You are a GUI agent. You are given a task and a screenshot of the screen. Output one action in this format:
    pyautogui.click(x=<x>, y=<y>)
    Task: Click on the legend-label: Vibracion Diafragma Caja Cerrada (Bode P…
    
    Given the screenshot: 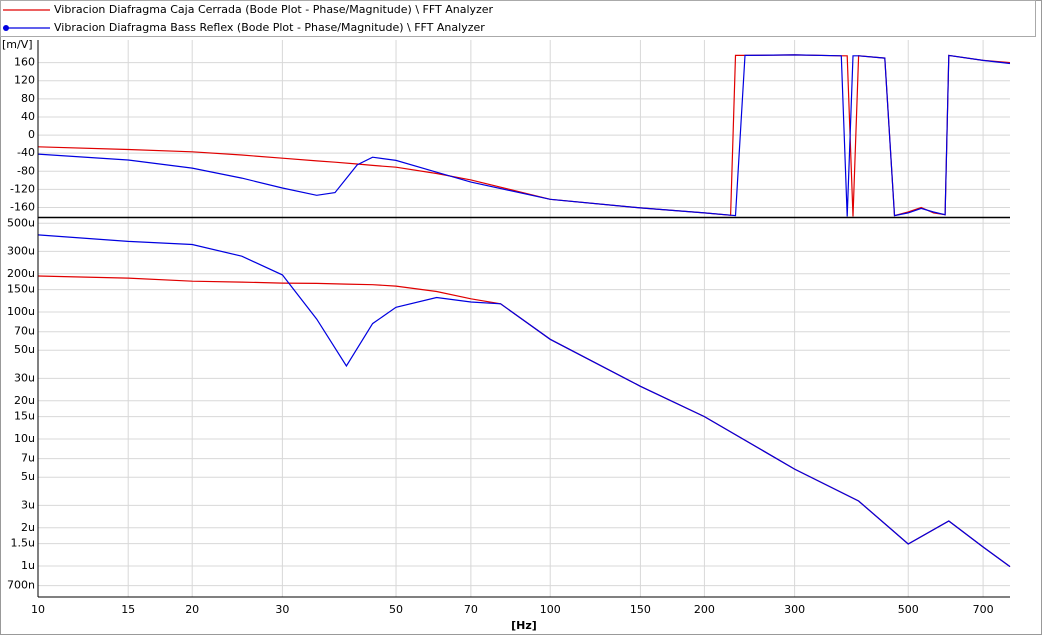 What is the action you would take?
    pyautogui.click(x=274, y=9)
    